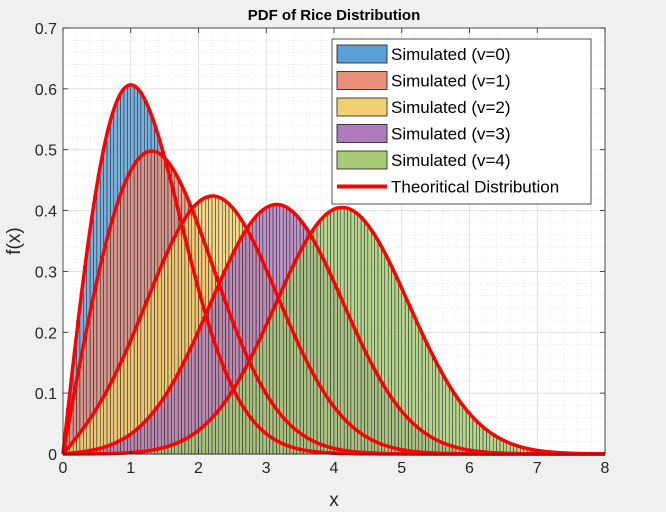 This screenshot has height=512, width=666. I want to click on legend-label: Simulated (v=2), so click(451, 107).